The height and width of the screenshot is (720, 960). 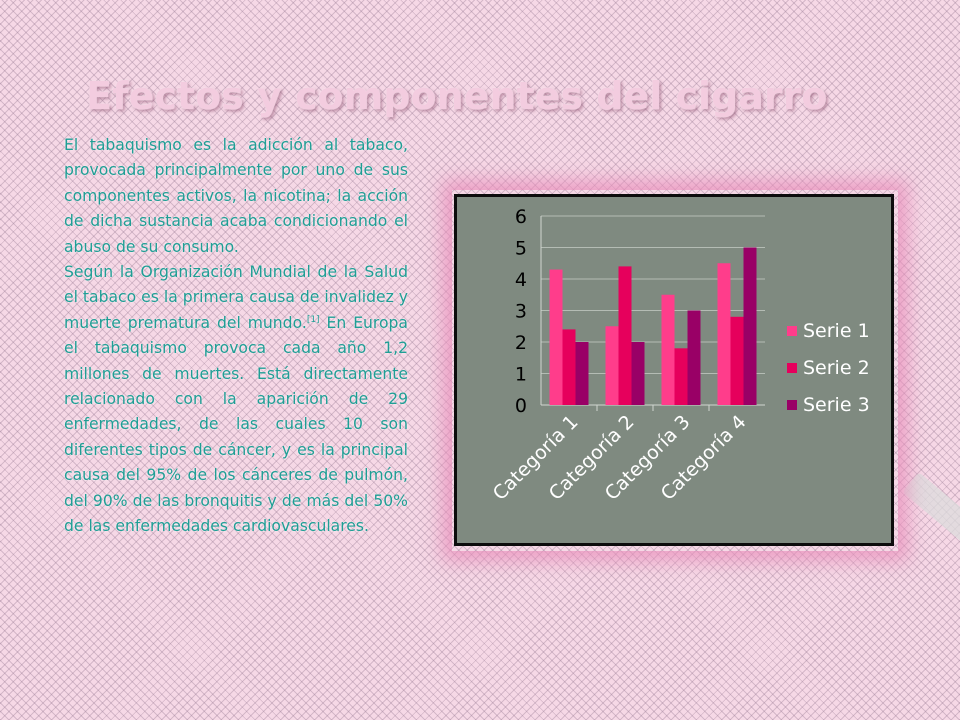 What do you see at coordinates (521, 343) in the screenshot?
I see `y-tick-label: 2` at bounding box center [521, 343].